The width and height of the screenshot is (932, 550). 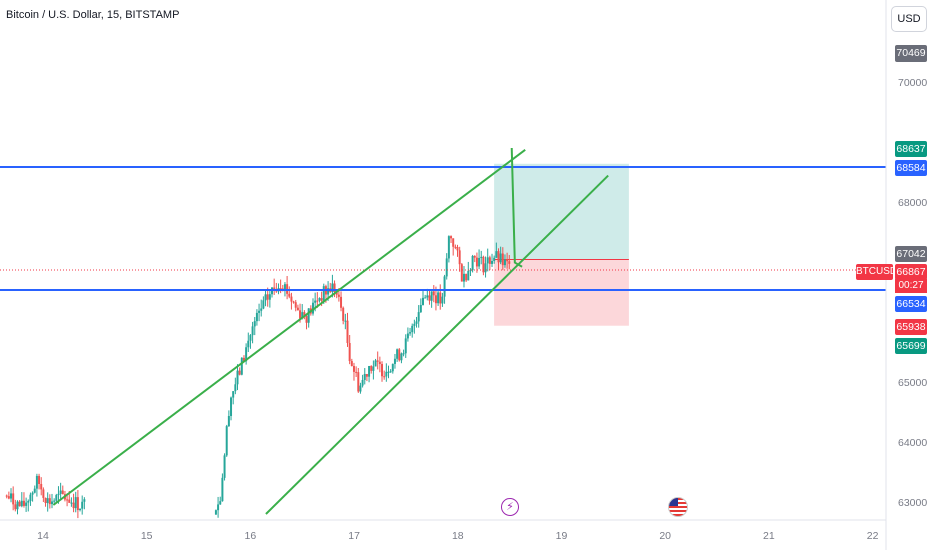 I want to click on chart-title: Bitcoin / U.S. Dollar, 15, BITSTAMP, so click(x=93, y=15).